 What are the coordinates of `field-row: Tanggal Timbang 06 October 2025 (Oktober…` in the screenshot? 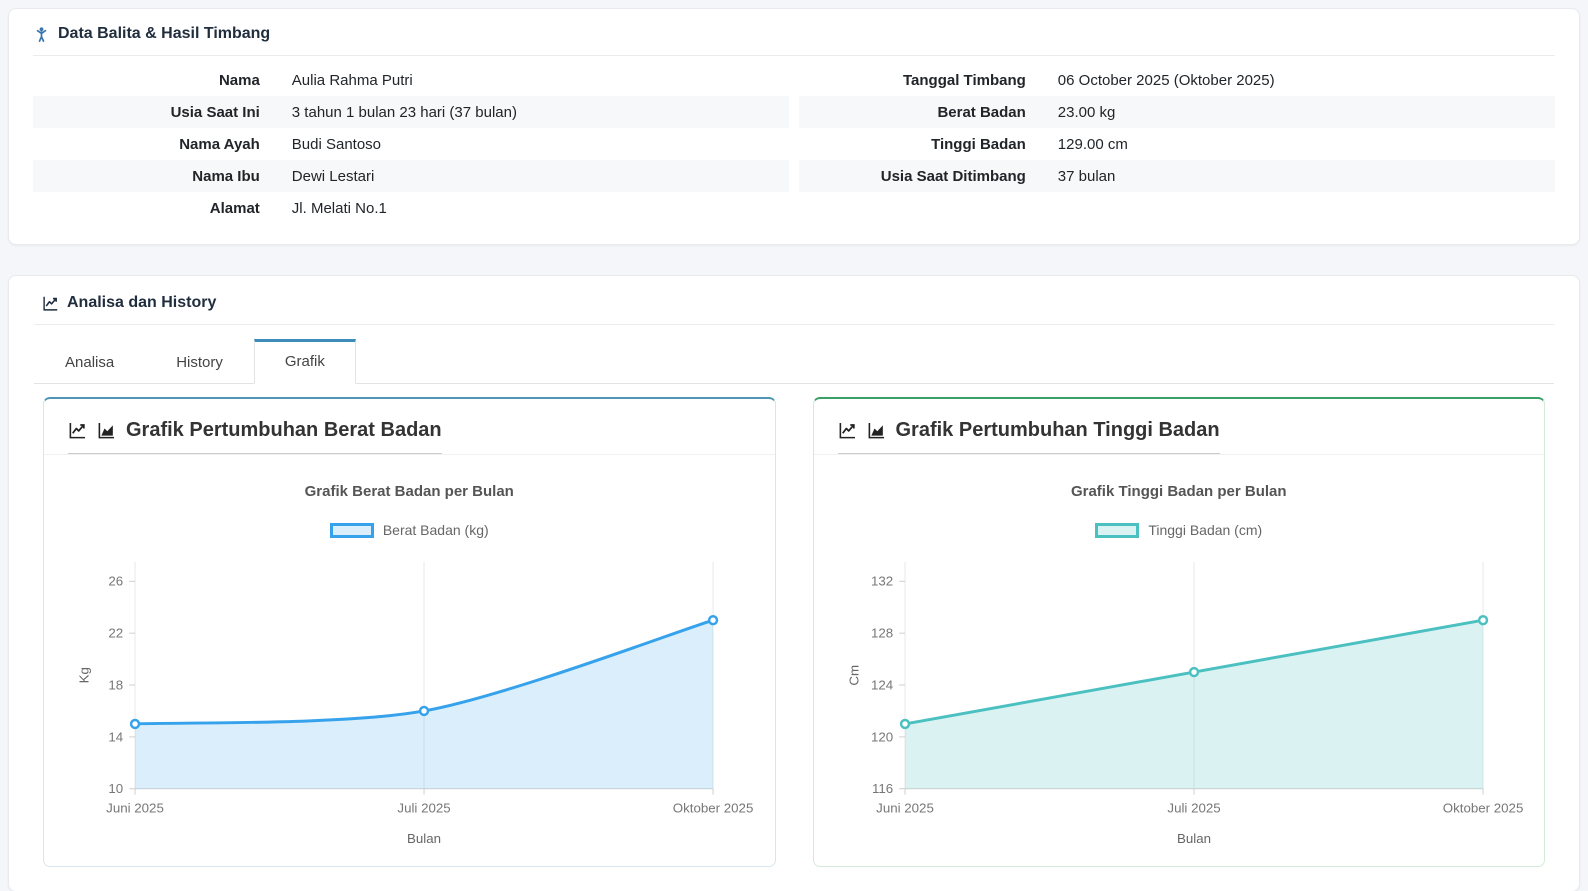 It's located at (1177, 80).